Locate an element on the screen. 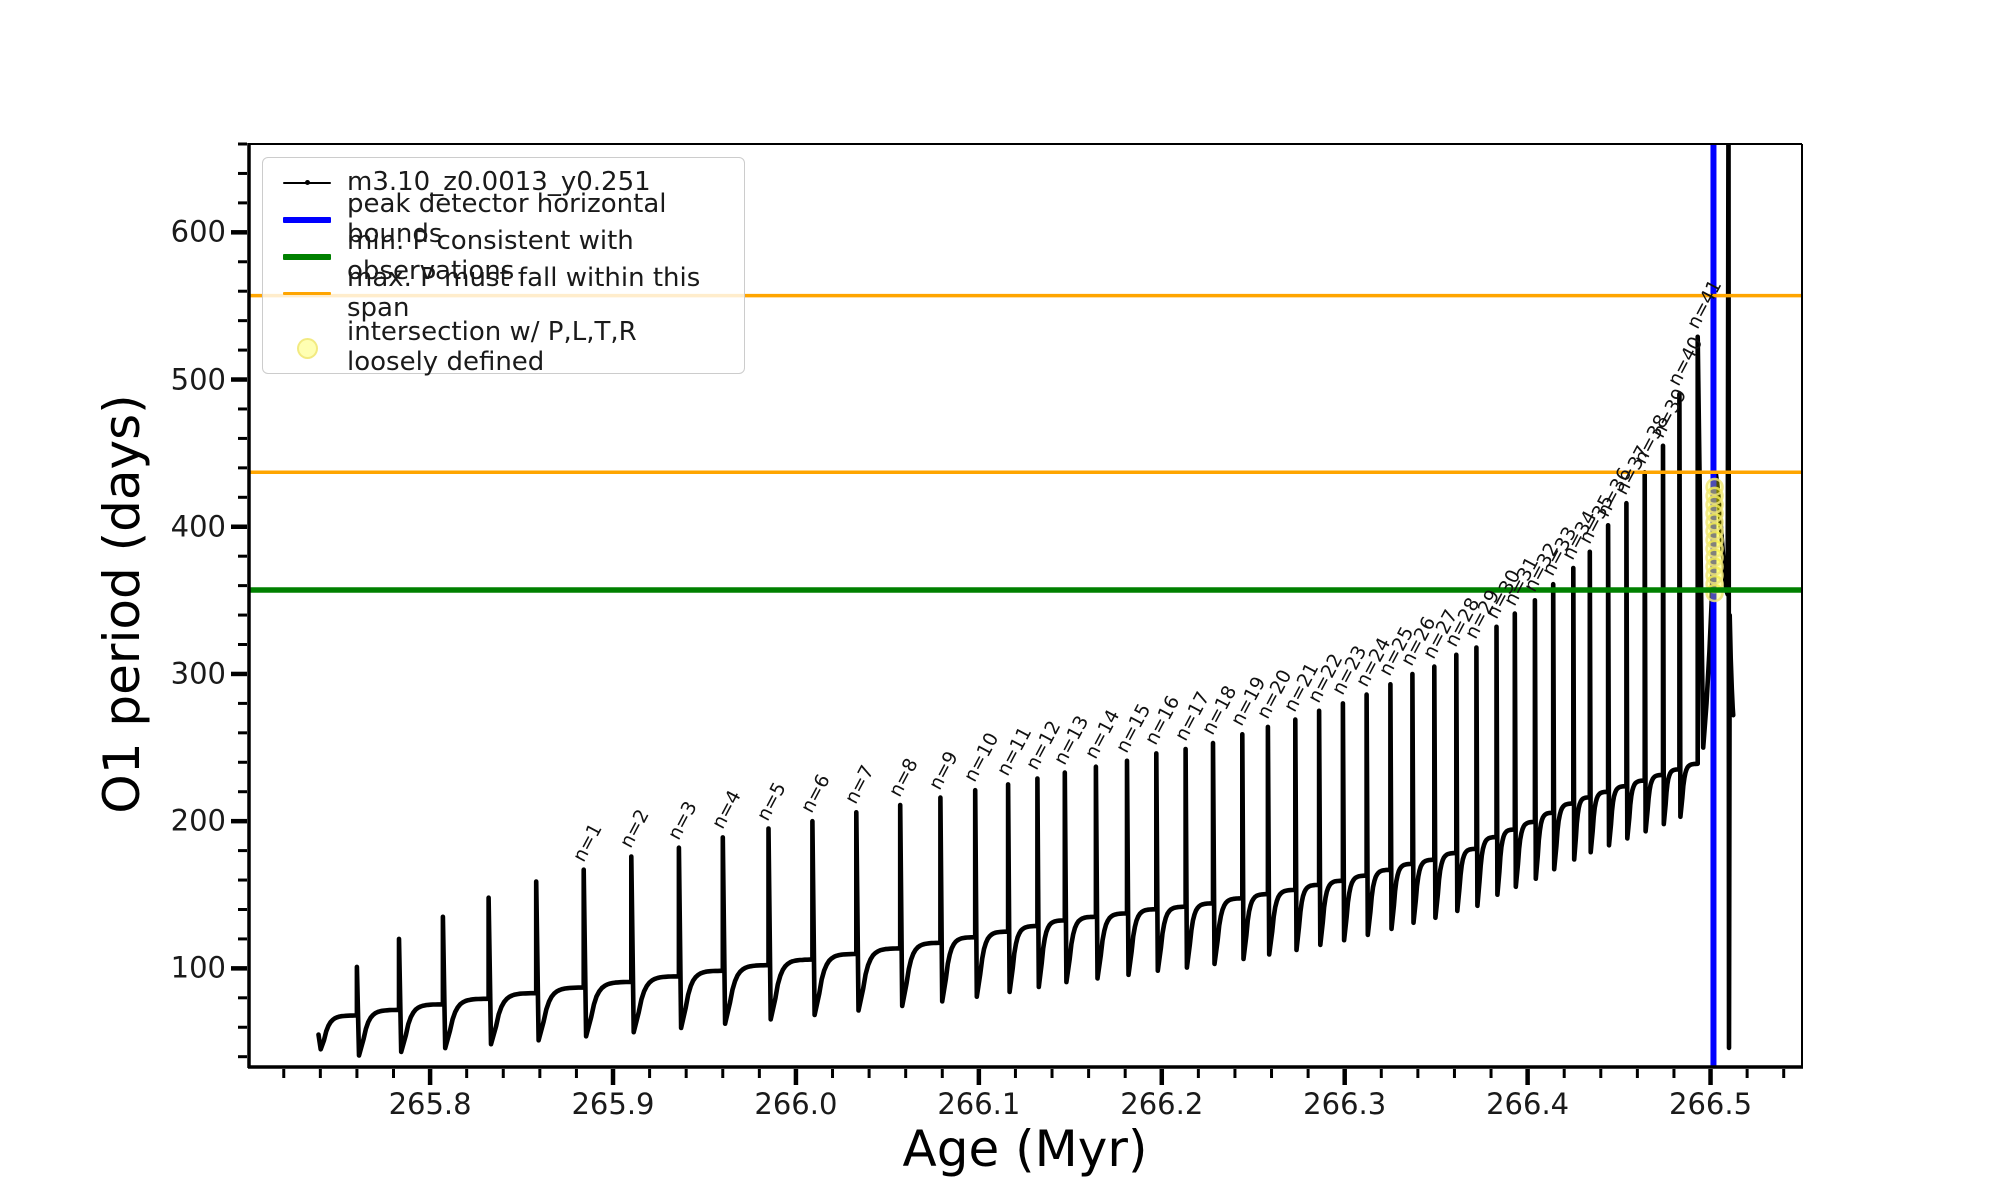 The image size is (2000, 1200). y-tick-label: 100 is located at coordinates (198, 967).